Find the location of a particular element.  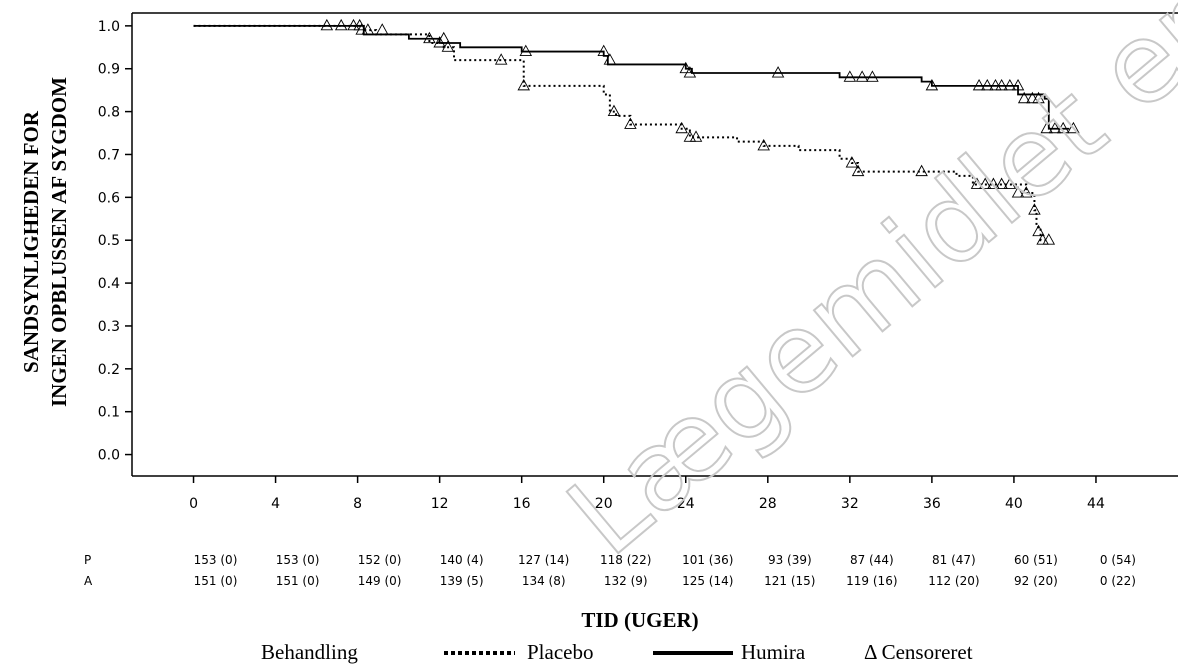

y-tick-label: 0.0 is located at coordinates (109, 456).